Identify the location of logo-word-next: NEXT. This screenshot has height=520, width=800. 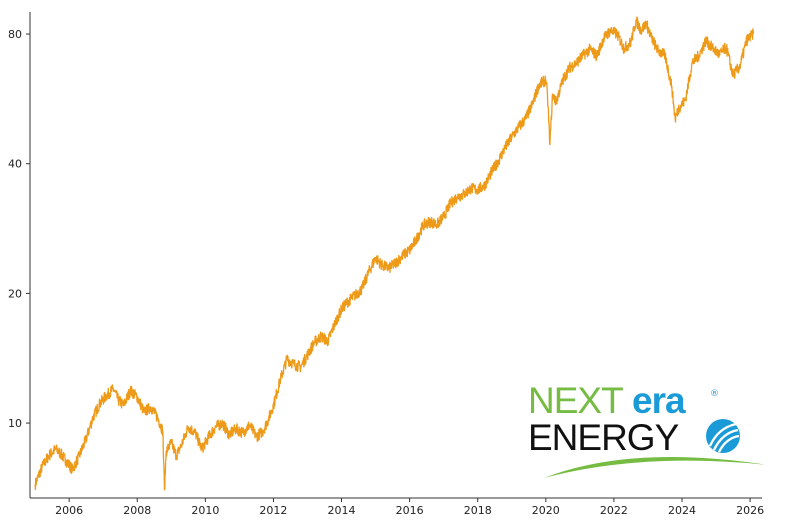
(575, 400).